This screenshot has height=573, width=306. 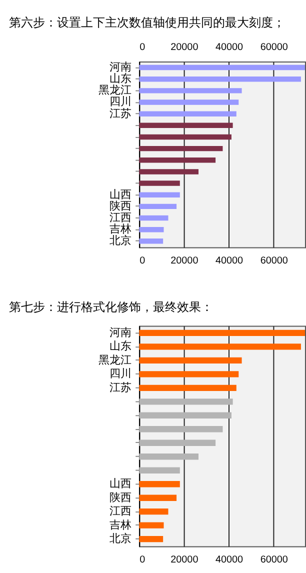 What do you see at coordinates (146, 23) in the screenshot?
I see `chart-title: 第六步：设置上下主次数值轴使用共同的最大刻度；` at bounding box center [146, 23].